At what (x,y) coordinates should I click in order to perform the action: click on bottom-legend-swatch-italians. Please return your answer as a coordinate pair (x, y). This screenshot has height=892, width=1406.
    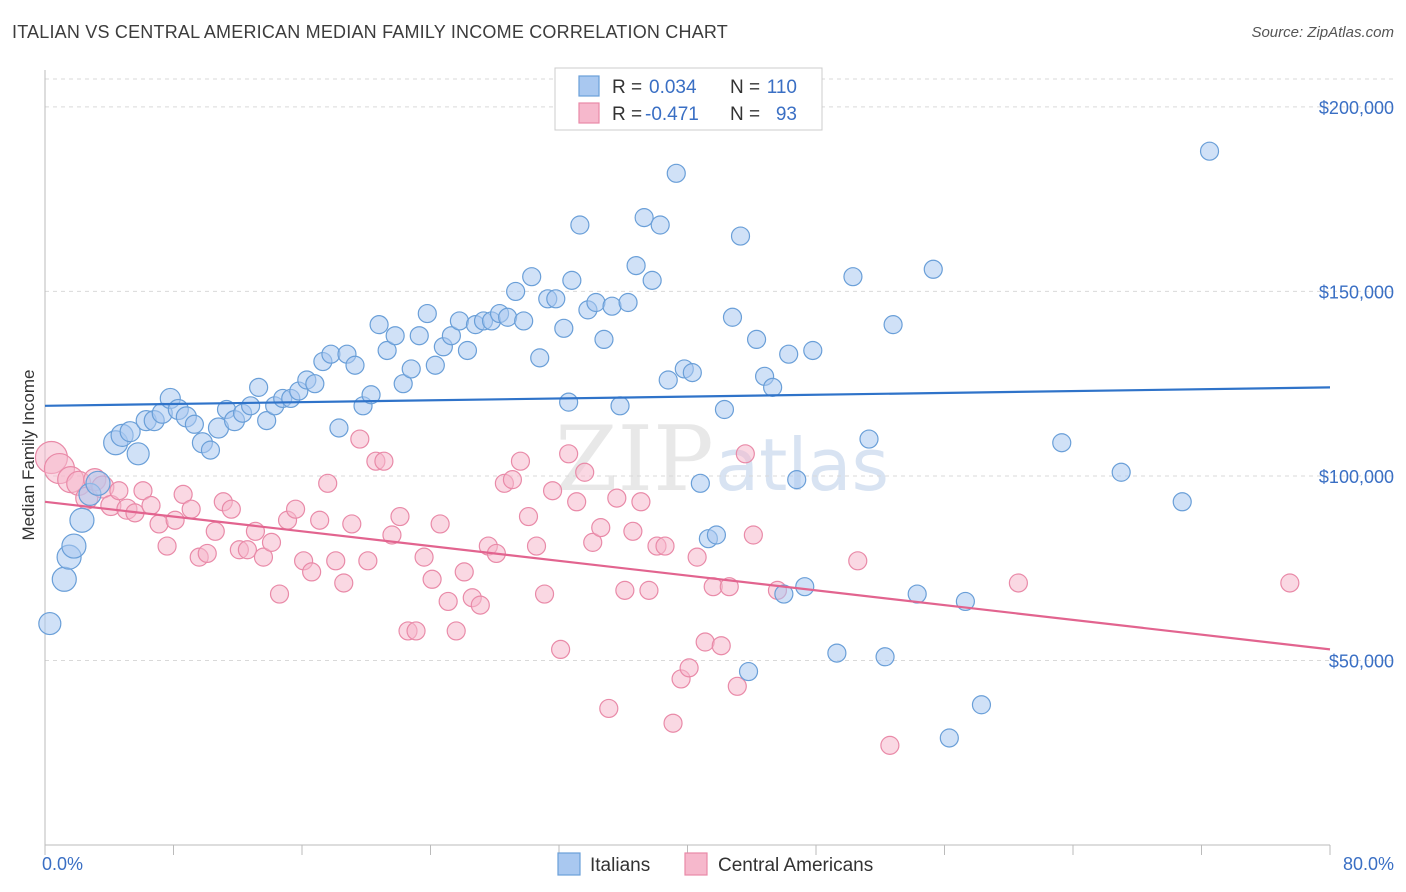
    Looking at the image, I should click on (569, 864).